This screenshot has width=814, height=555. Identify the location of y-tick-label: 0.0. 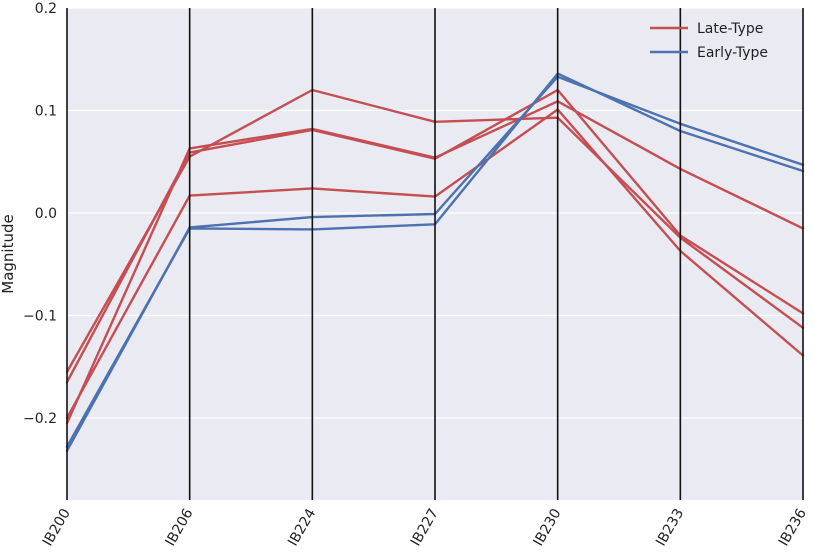
(46, 214).